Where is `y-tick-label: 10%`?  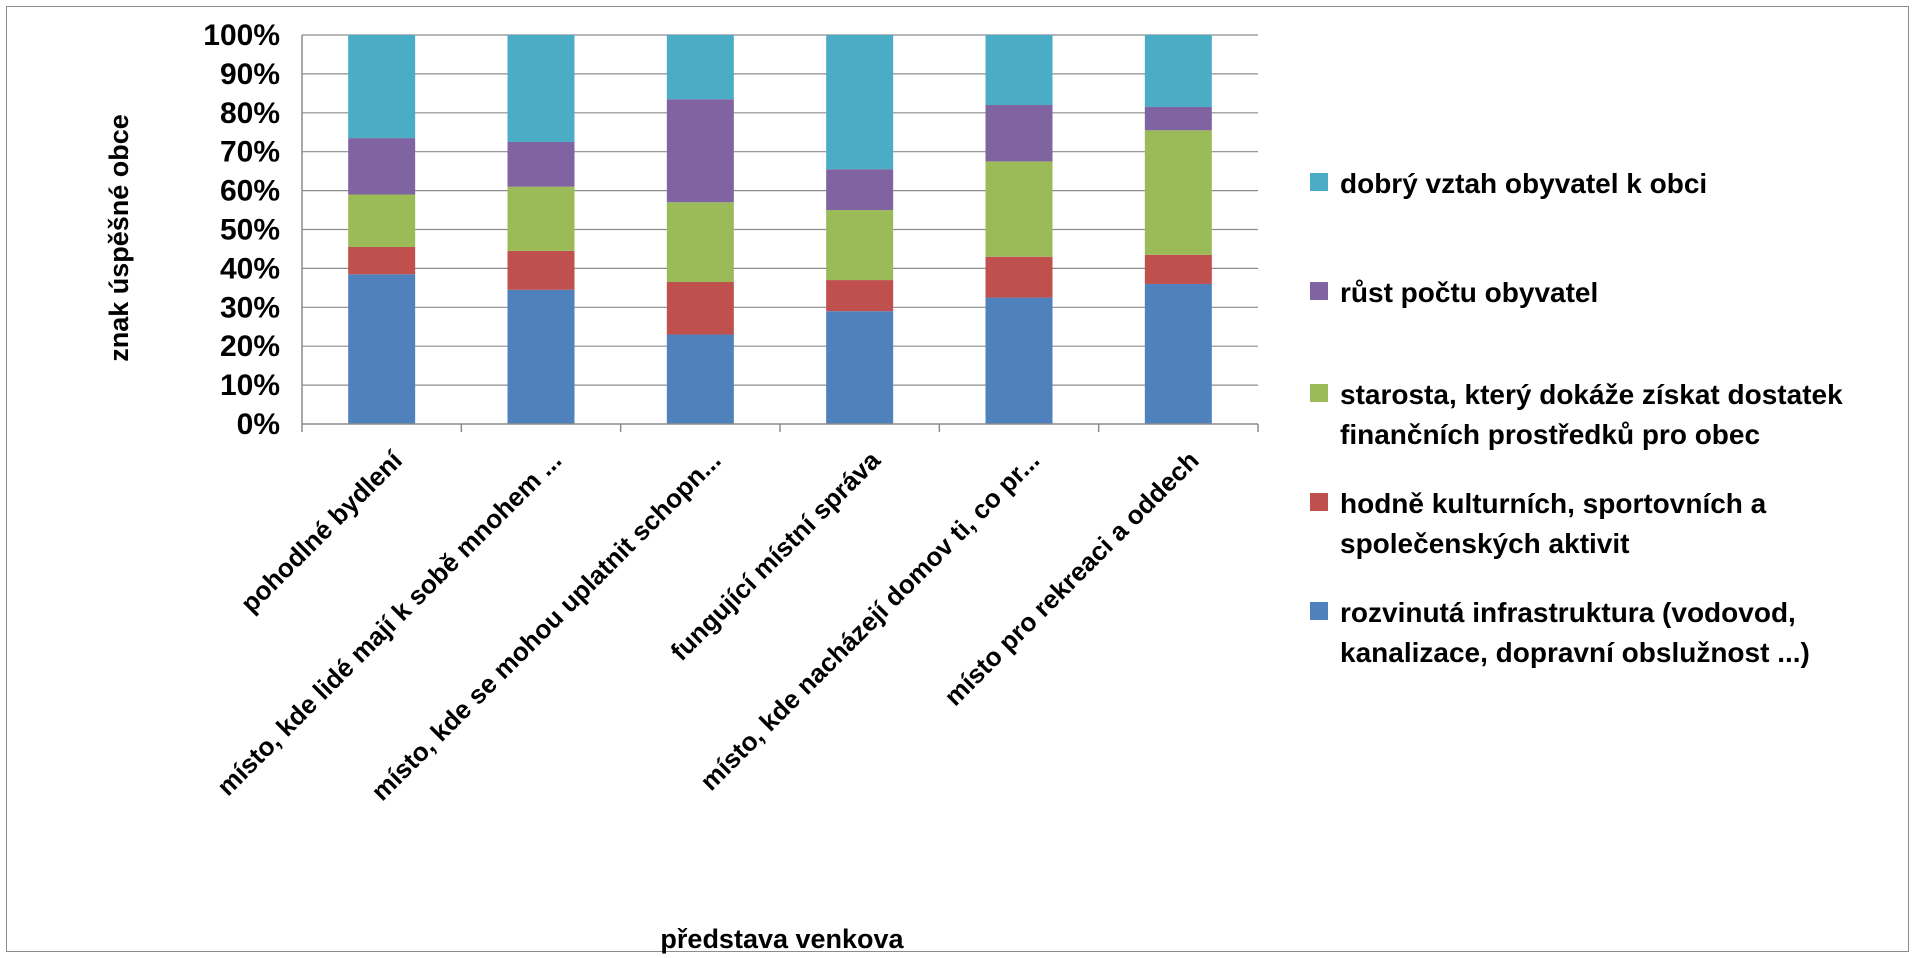
y-tick-label: 10% is located at coordinates (250, 385).